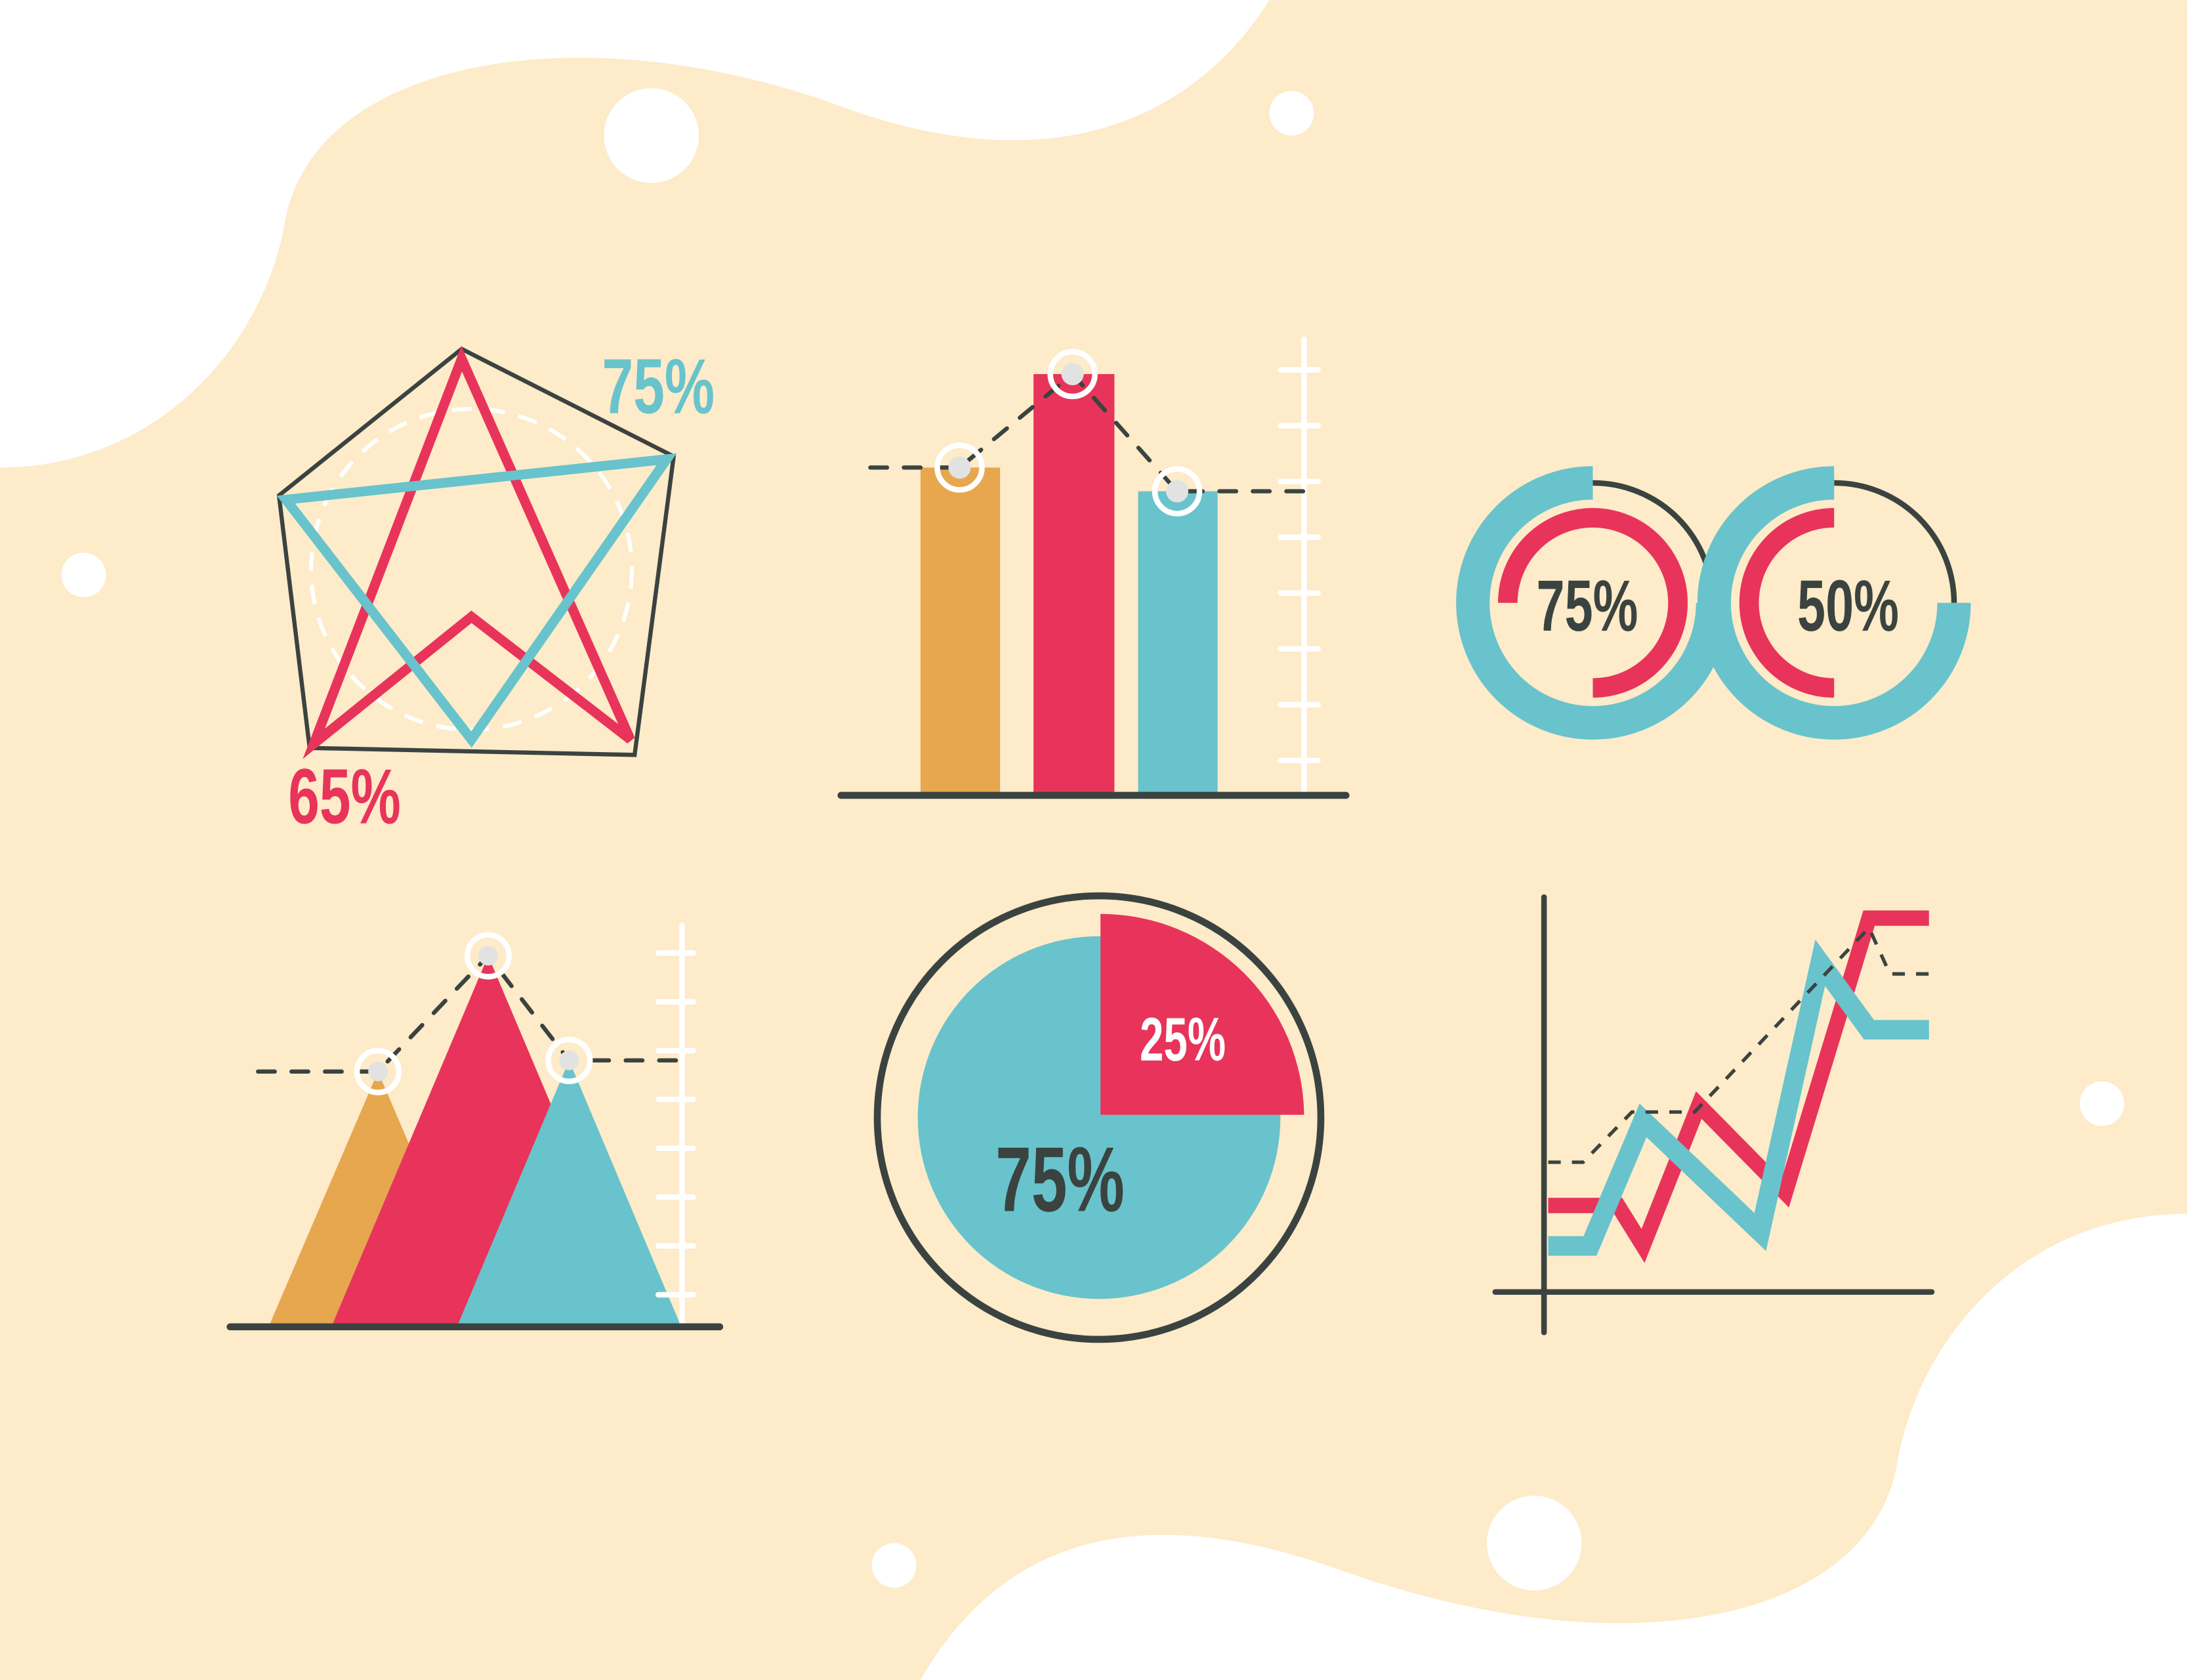 This screenshot has width=2187, height=1680. What do you see at coordinates (1074, 584) in the screenshot?
I see `bar-red` at bounding box center [1074, 584].